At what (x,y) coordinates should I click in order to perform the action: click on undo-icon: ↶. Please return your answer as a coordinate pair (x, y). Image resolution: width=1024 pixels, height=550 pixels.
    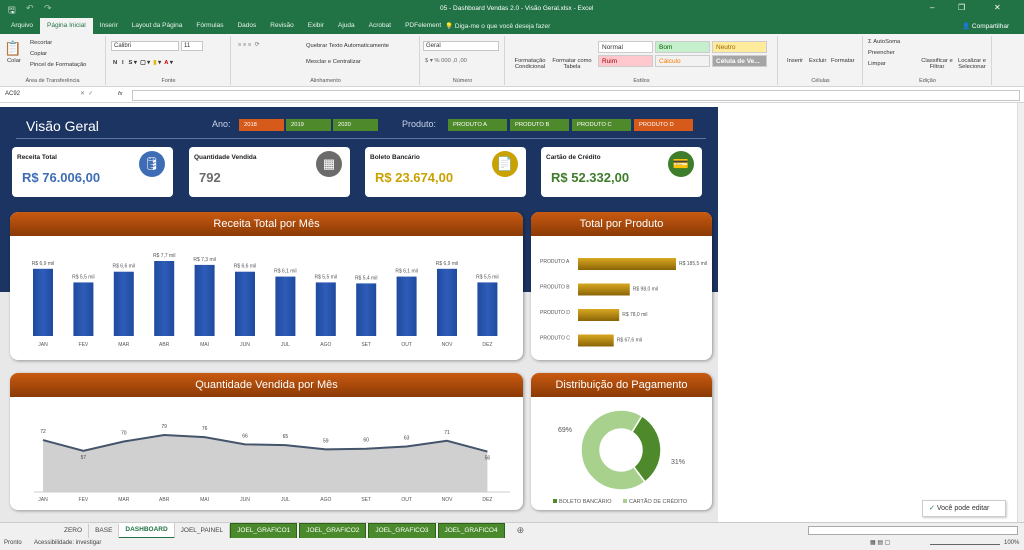
    Looking at the image, I should click on (30, 8).